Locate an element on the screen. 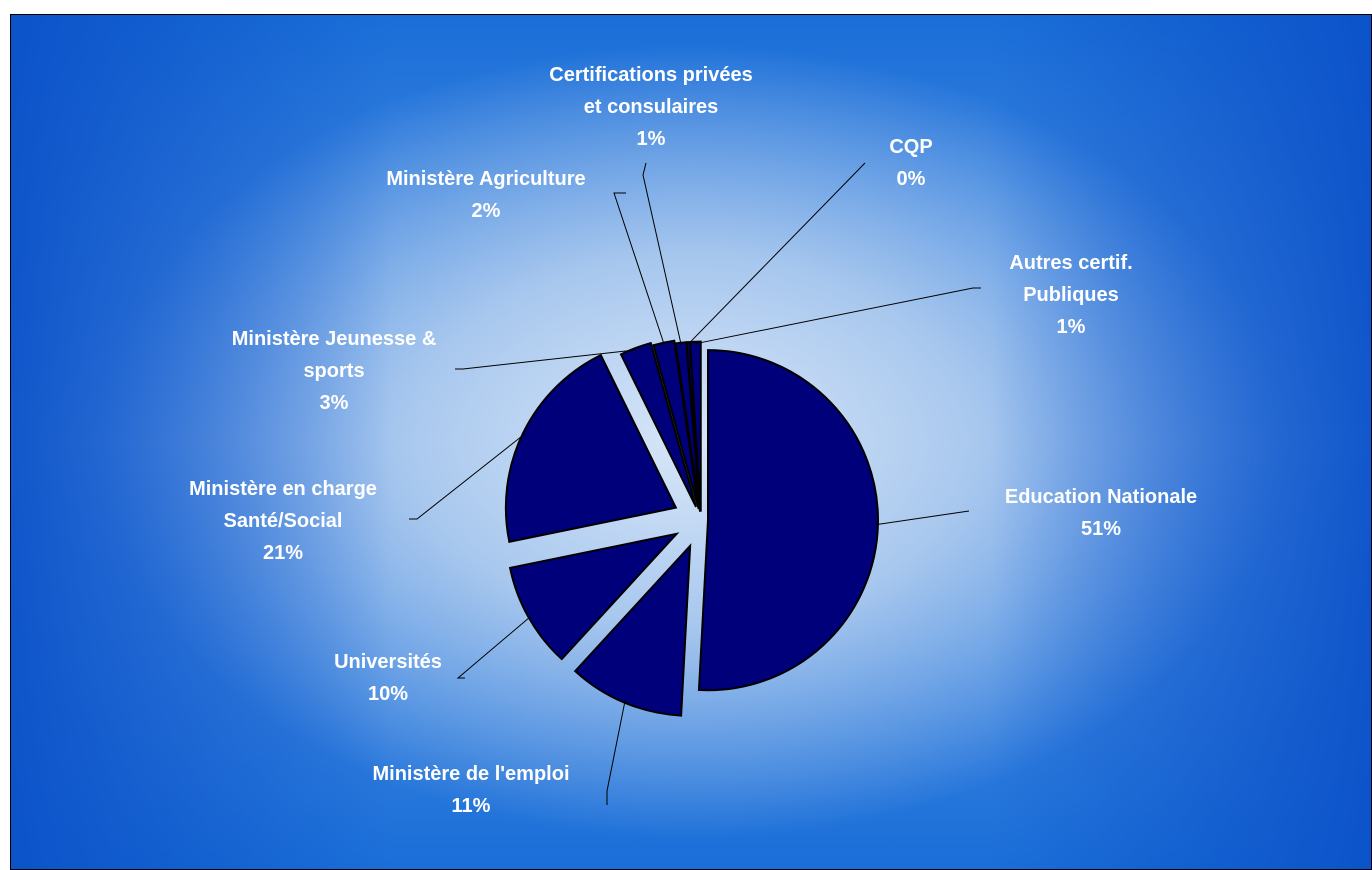 Image resolution: width=1372 pixels, height=870 pixels. slice-name-4: Santé/Social is located at coordinates (283, 521).